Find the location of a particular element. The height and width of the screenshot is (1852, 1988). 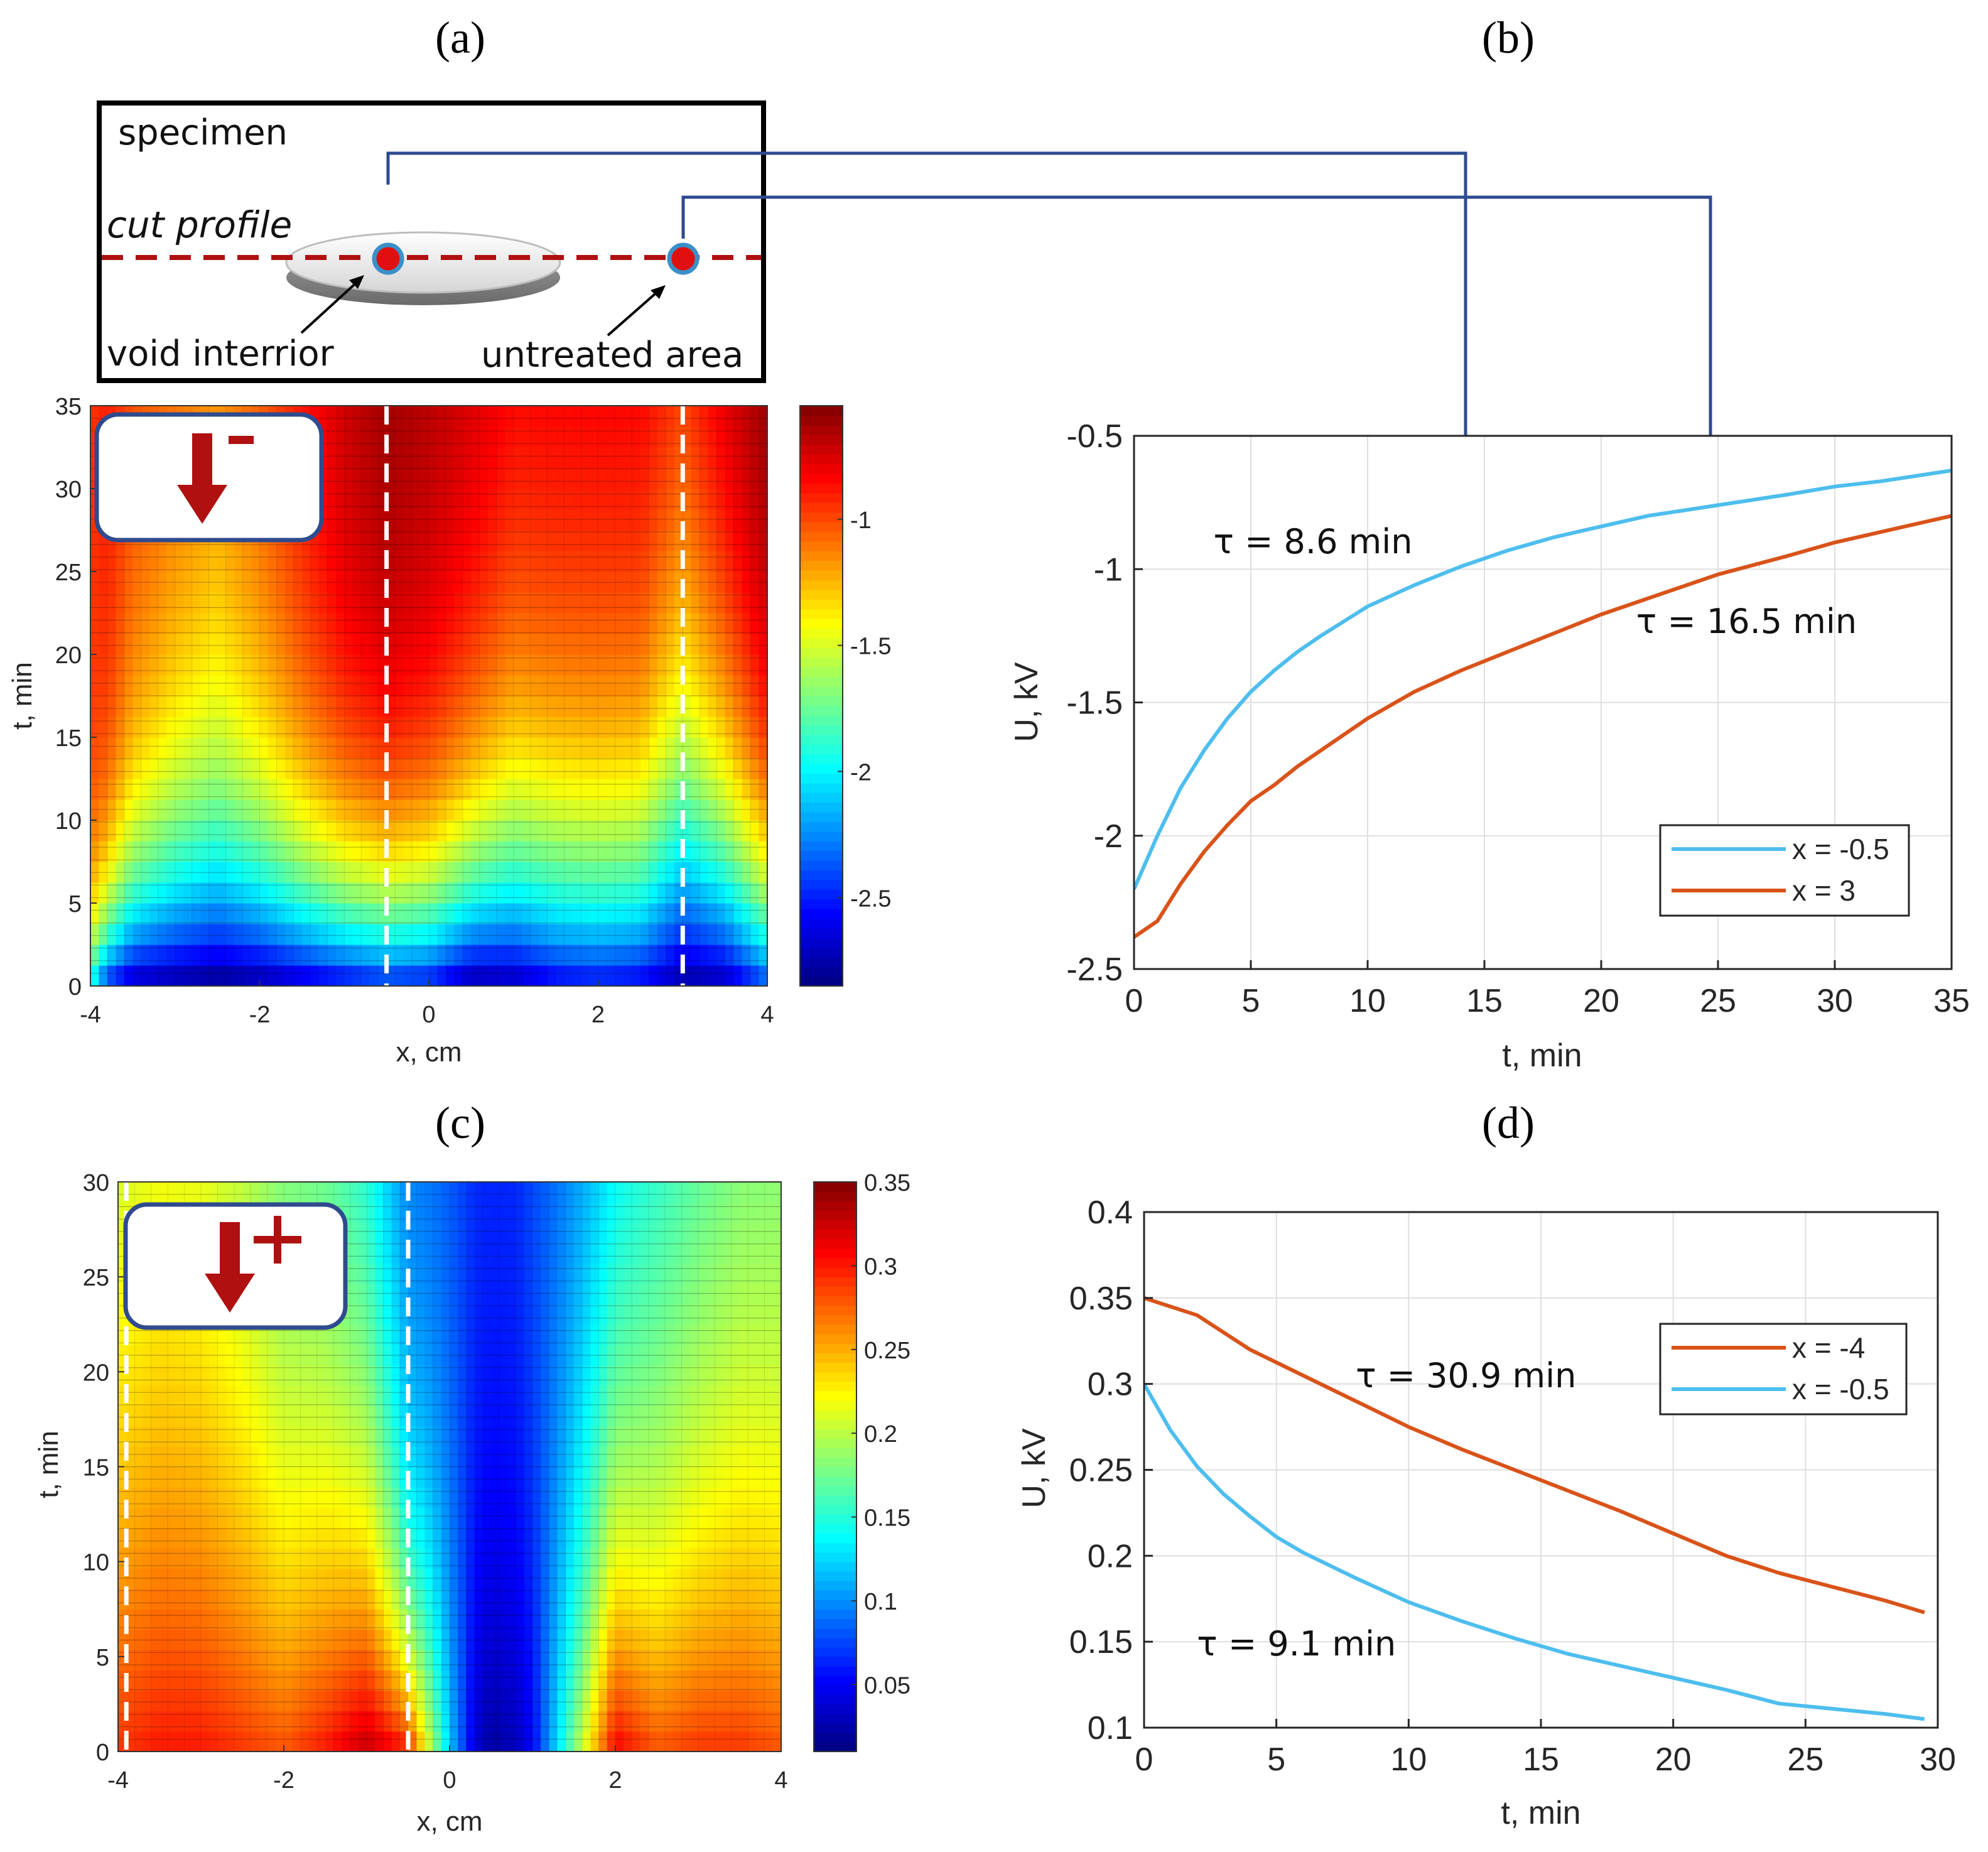

hmC-xtick-label: -2 is located at coordinates (283, 1780).